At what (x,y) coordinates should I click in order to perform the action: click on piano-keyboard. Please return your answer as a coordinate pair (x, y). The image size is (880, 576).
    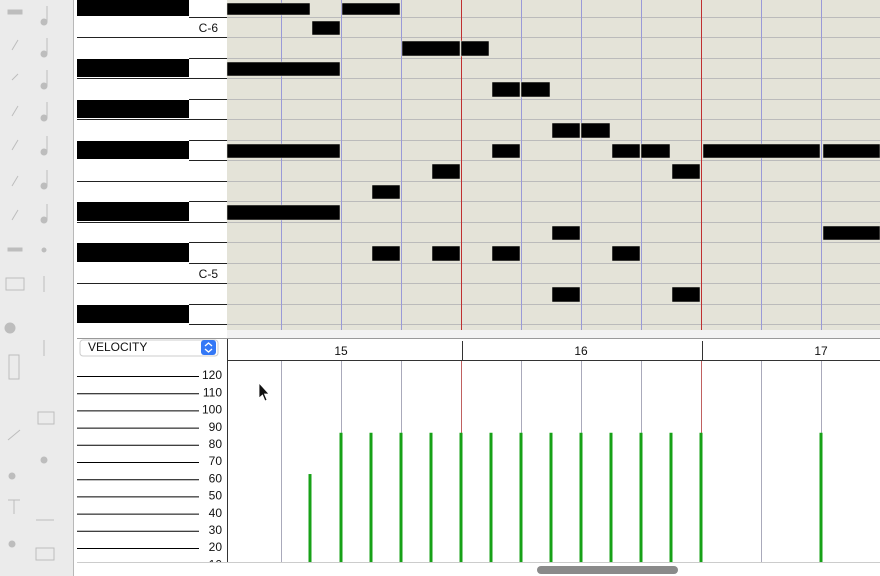
    Looking at the image, I should click on (152, 166).